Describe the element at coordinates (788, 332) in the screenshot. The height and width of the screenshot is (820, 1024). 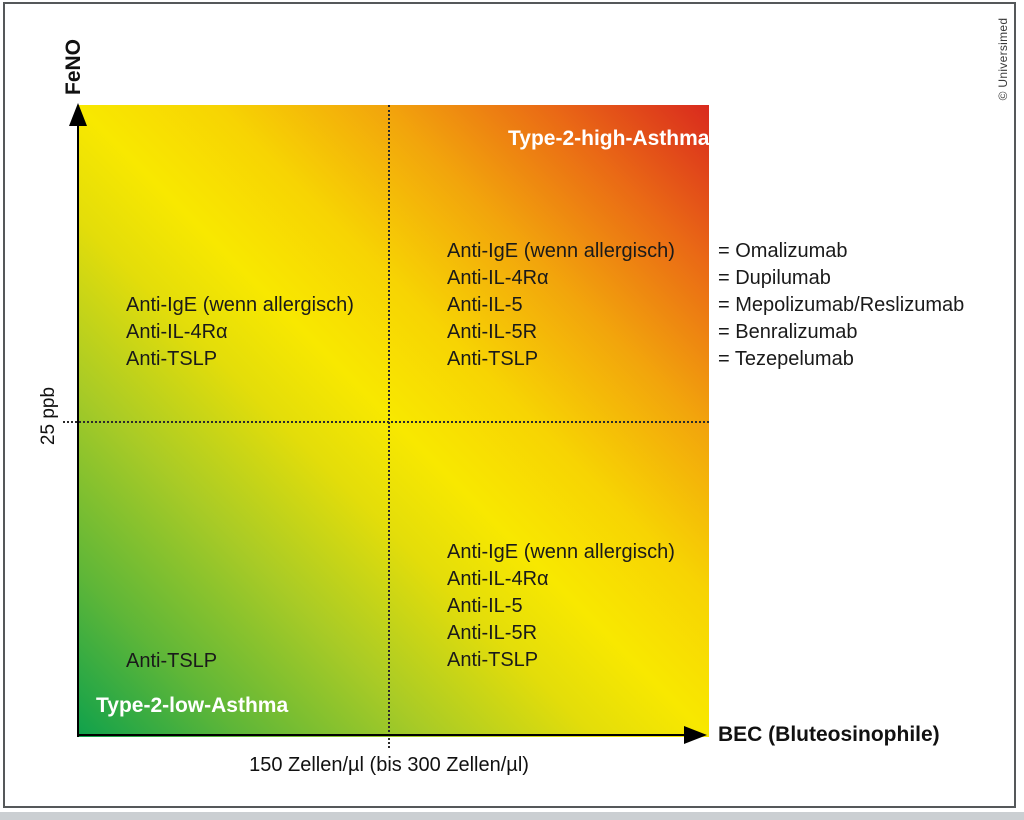
I see `legend-item: = Benralizumab` at that location.